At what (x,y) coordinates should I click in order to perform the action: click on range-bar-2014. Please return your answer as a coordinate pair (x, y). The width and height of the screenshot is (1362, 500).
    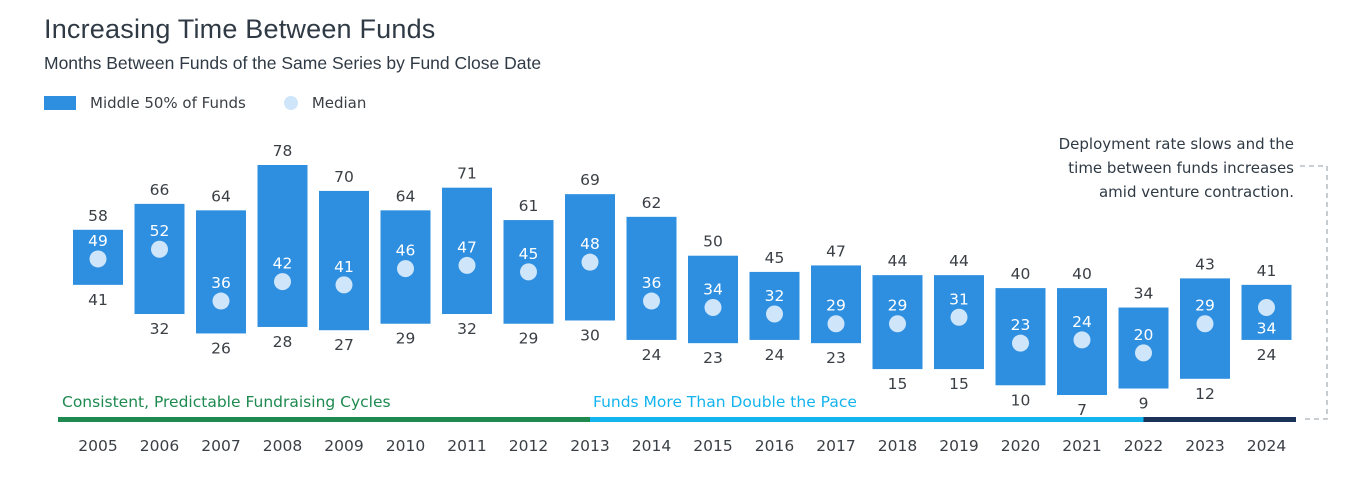
    Looking at the image, I should click on (651, 278).